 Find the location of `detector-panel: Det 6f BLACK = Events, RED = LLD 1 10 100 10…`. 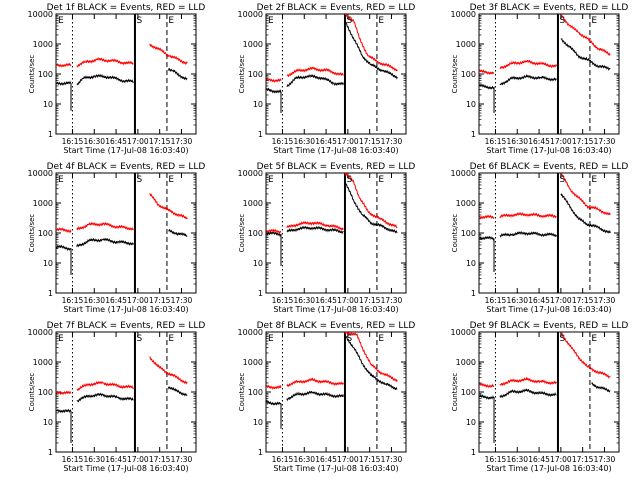

detector-panel: Det 6f BLACK = Events, RED = LLD 1 10 100 10… is located at coordinates (540, 238).